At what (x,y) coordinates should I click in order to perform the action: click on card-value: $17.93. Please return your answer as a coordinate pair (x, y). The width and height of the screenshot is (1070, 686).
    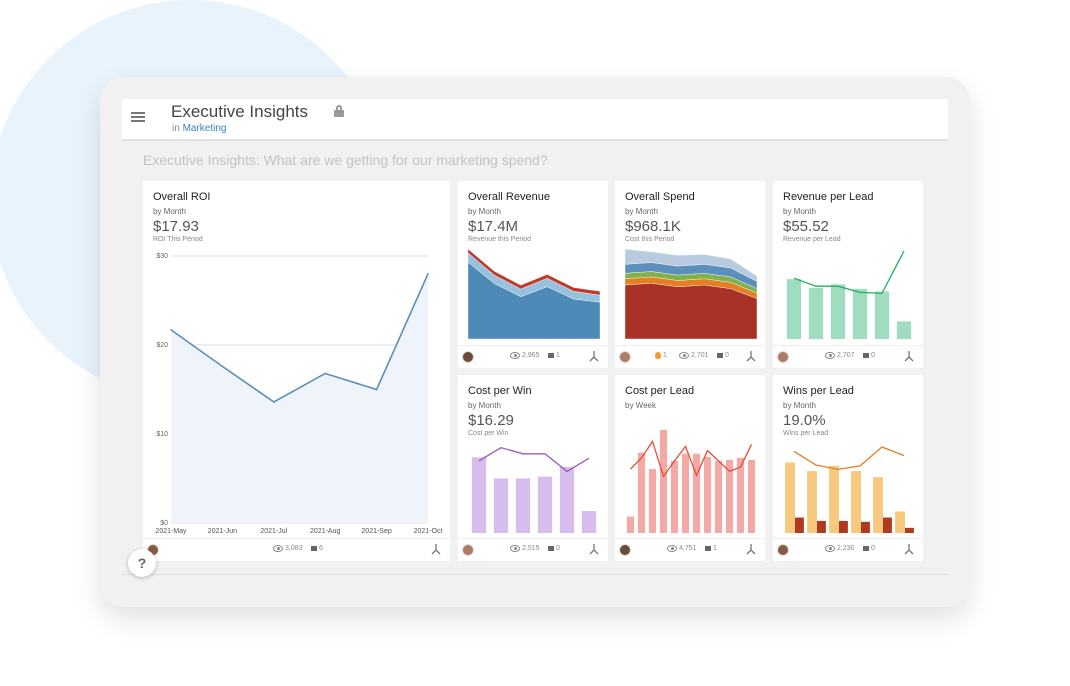
    Looking at the image, I should click on (176, 226).